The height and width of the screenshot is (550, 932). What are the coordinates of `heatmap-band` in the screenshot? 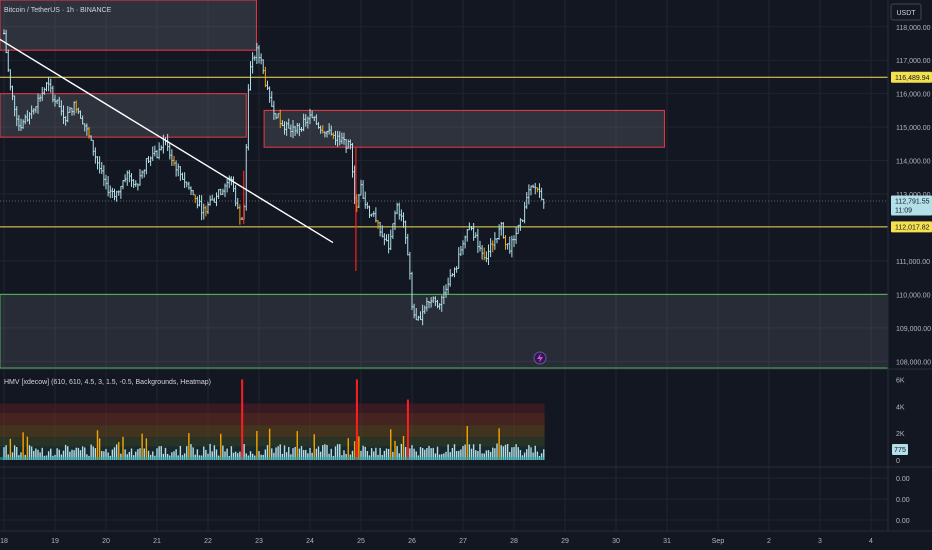 It's located at (272, 431).